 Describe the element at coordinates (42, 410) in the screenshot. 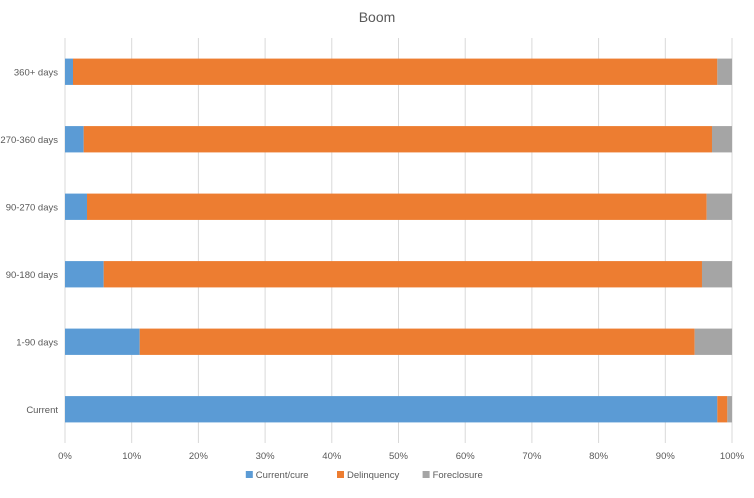

I see `category-label: Current` at that location.